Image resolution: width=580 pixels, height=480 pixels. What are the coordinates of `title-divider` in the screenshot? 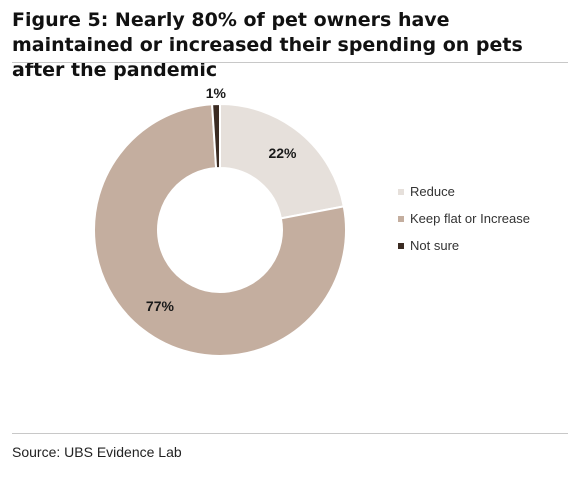 It's located at (290, 62).